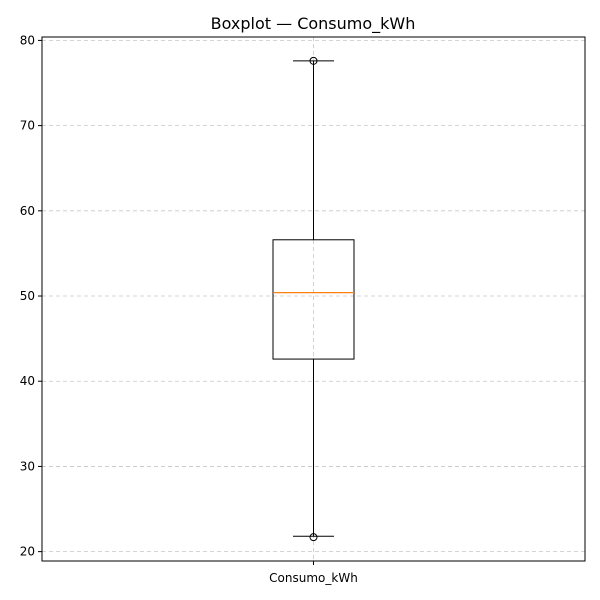  I want to click on x-axis-ticks: Consumo_kWh, so click(313, 573).